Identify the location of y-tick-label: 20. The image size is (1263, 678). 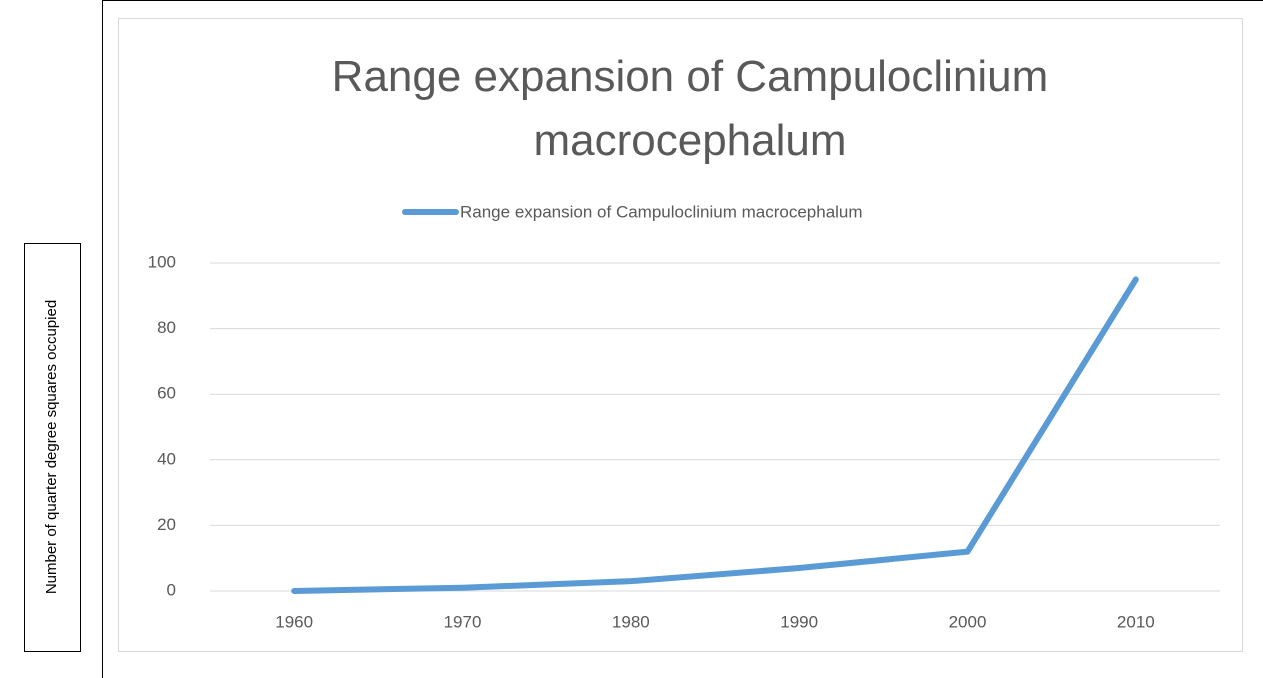
(166, 524).